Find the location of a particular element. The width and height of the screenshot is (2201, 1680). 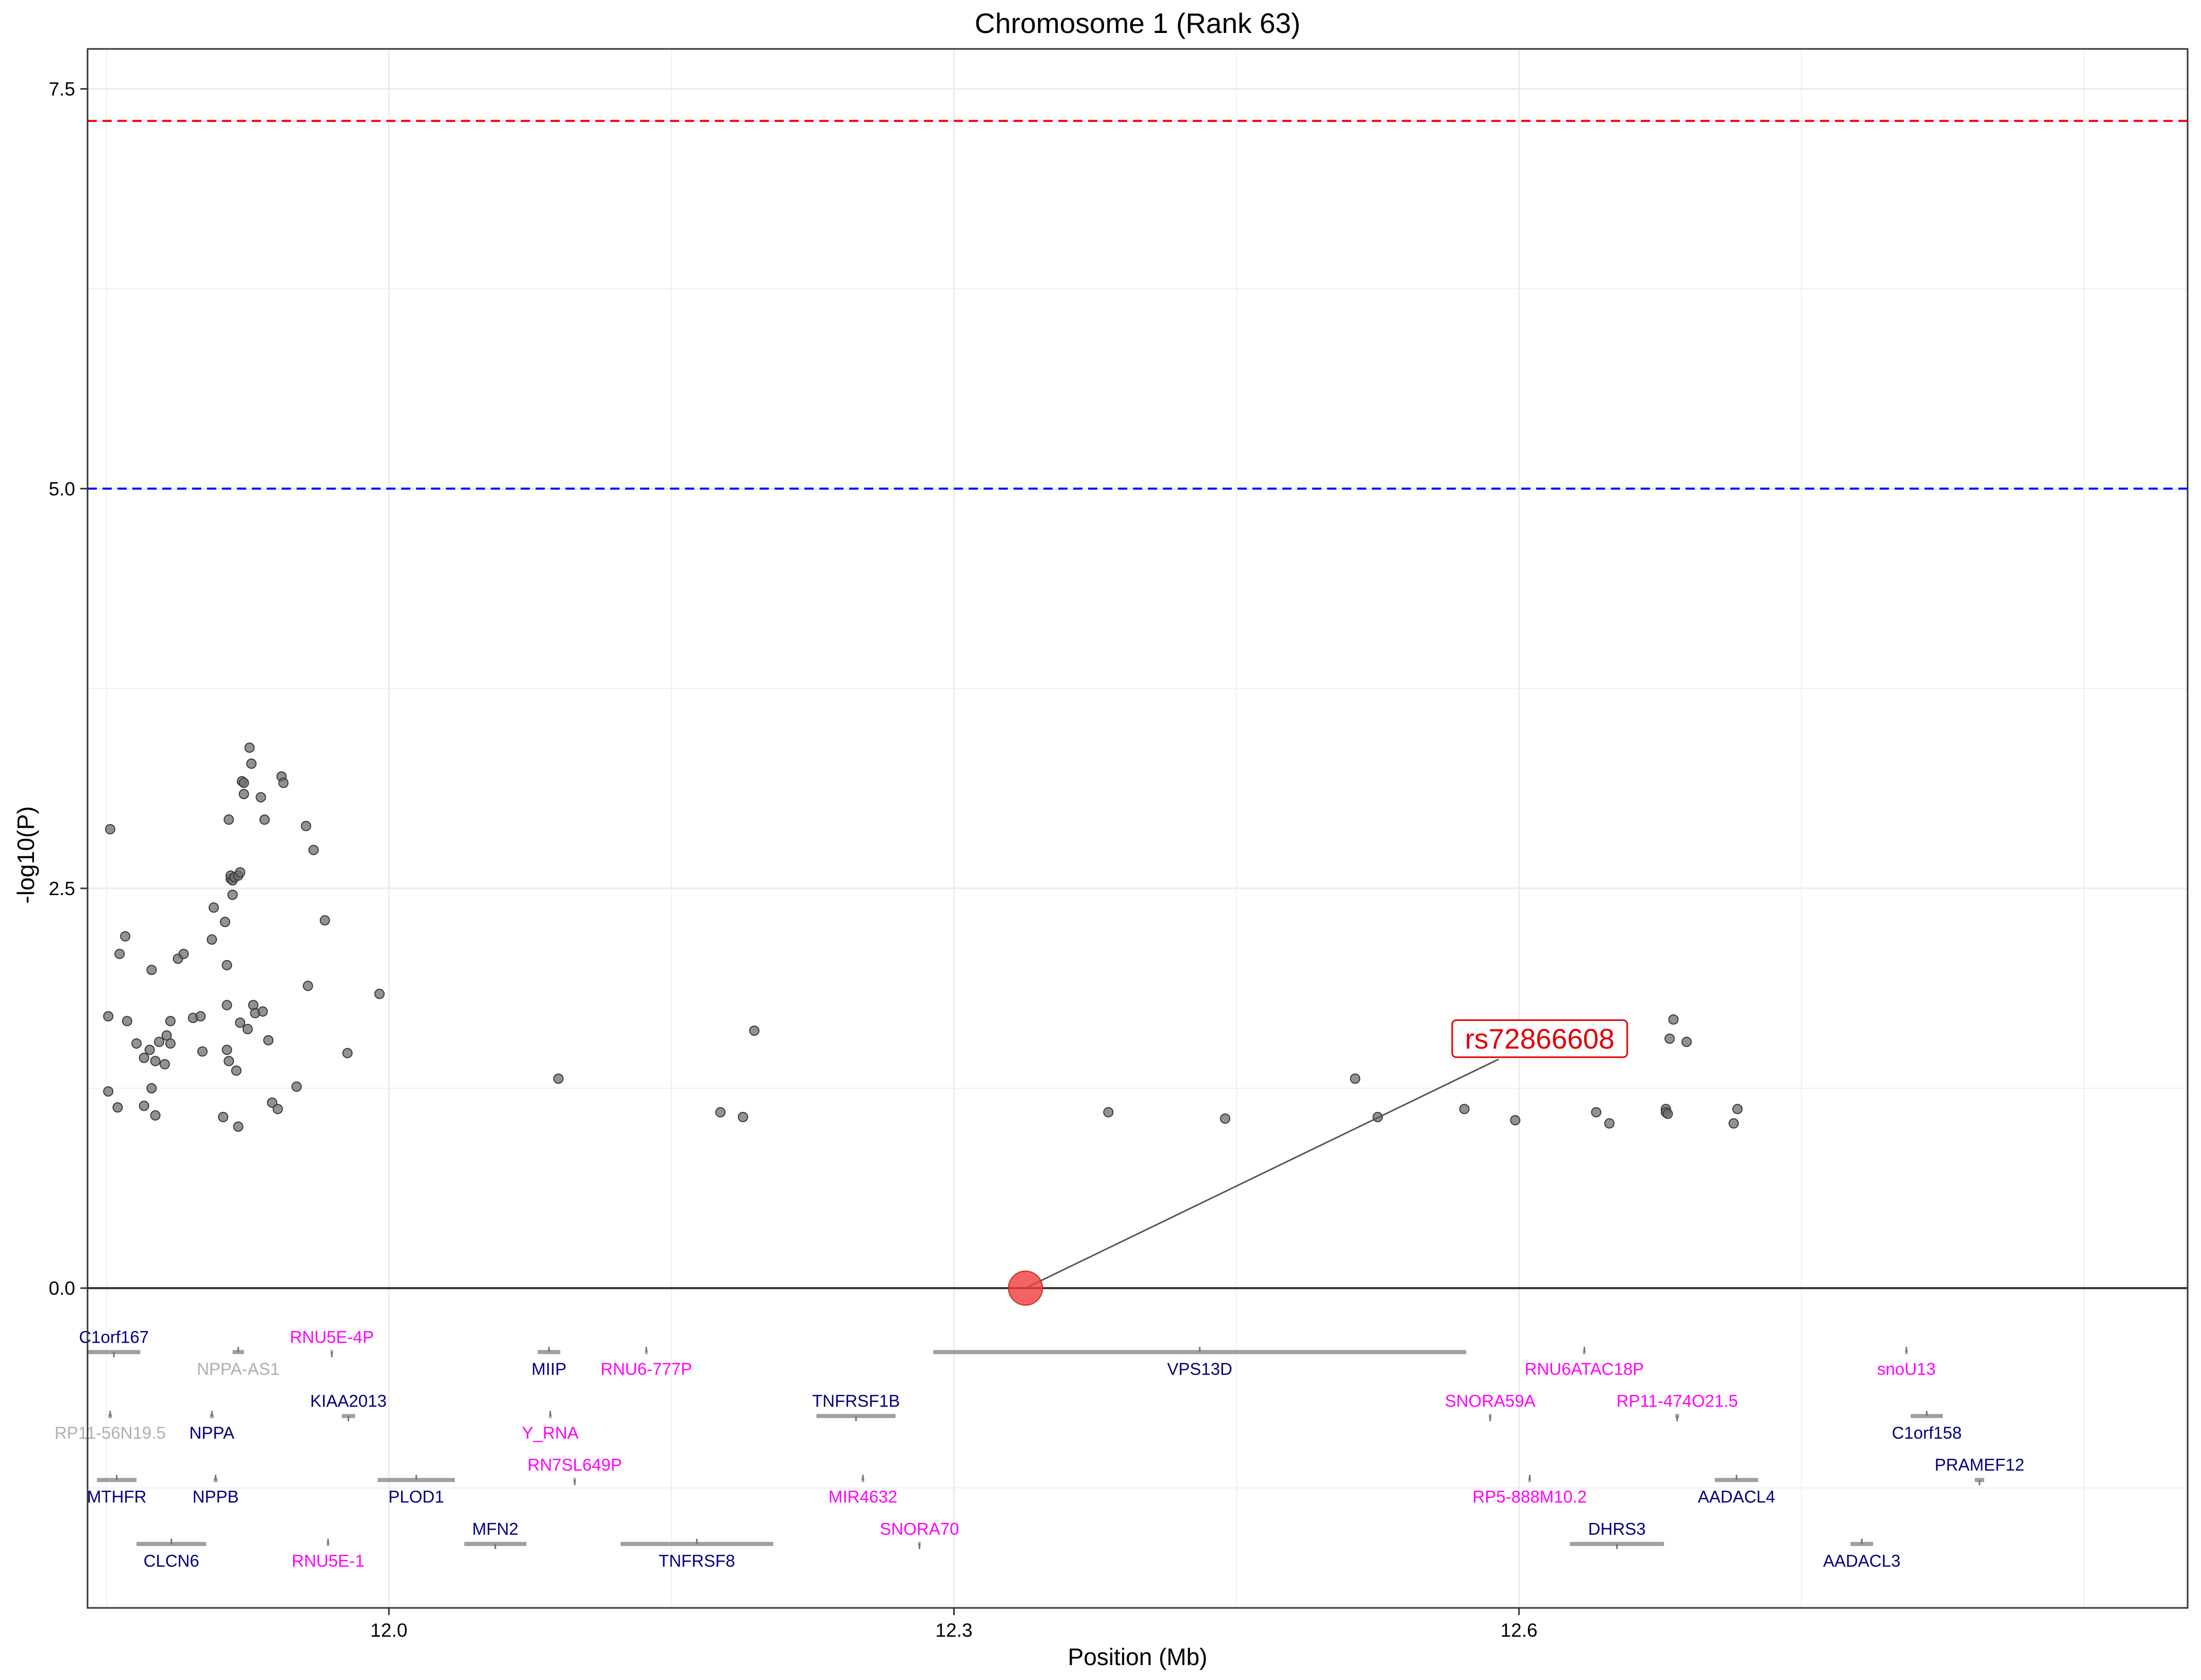

gene-label: Y_RNA is located at coordinates (550, 1432).